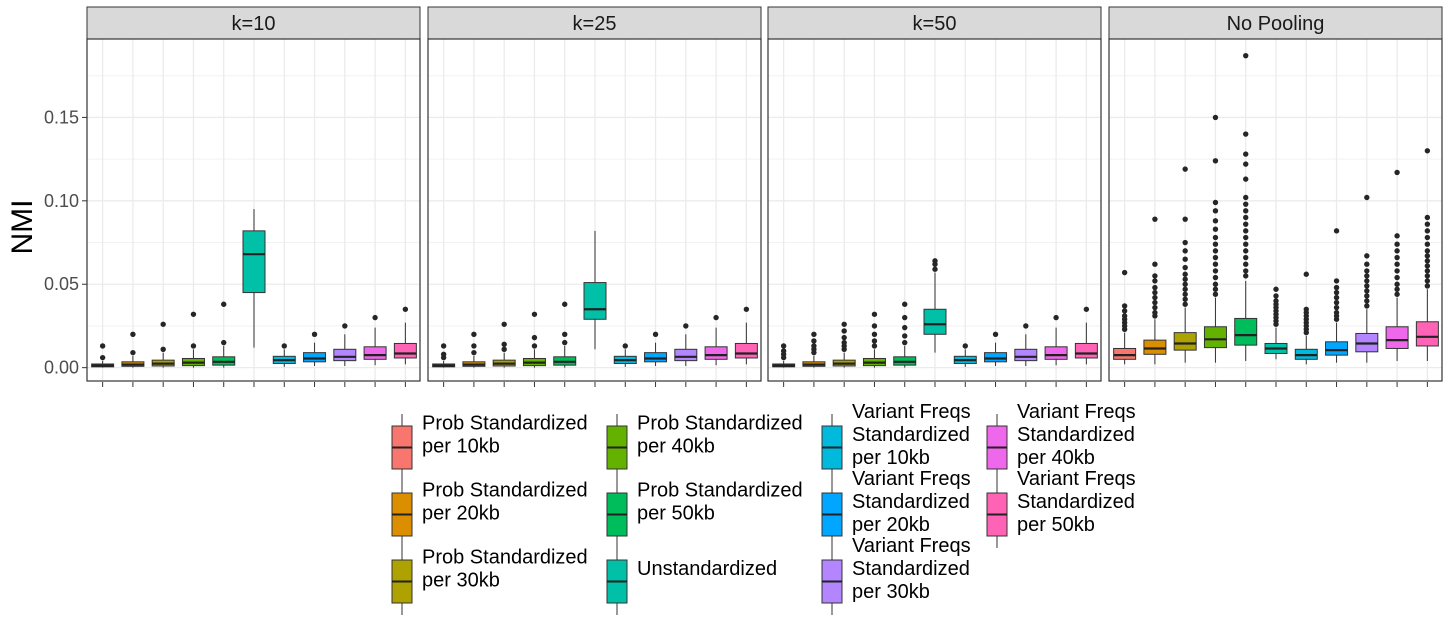 This screenshot has height=622, width=1450. What do you see at coordinates (1061, 441) in the screenshot?
I see `legend-item: Variant Freqs Standardized per 40kb` at bounding box center [1061, 441].